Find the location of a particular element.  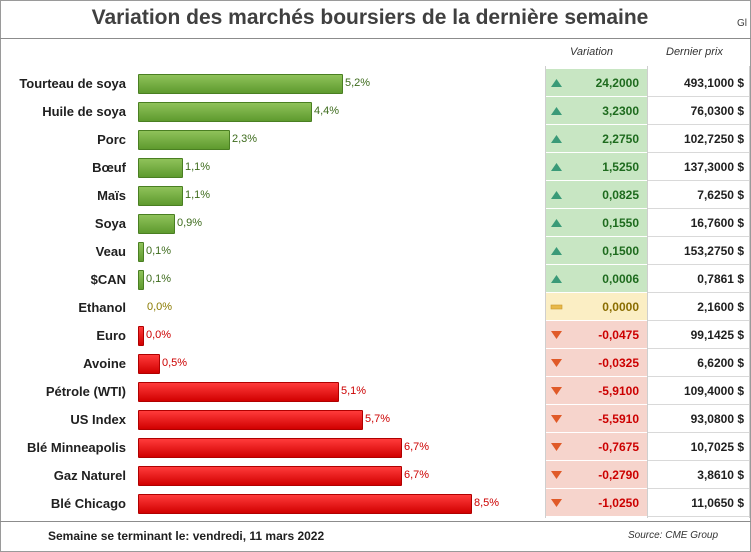

market-row: $CAN 0,1% 0,0006 0,7861 $ is located at coordinates (375, 279).